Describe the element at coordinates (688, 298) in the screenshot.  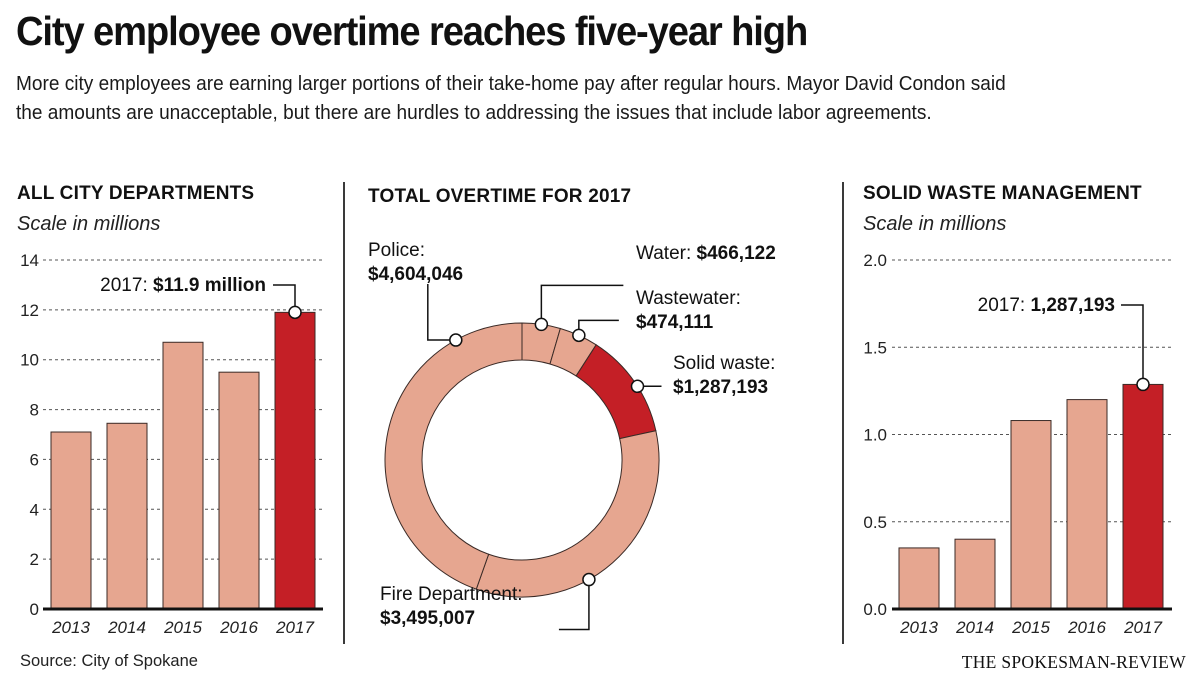
I see `slice-name: Wastewater:` at that location.